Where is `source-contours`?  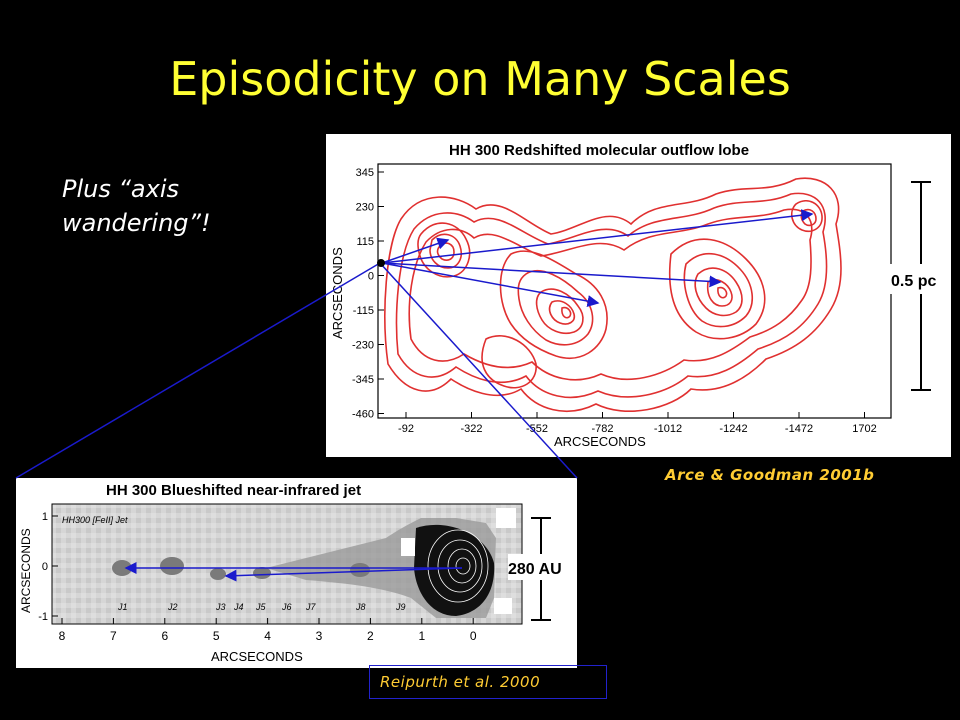
source-contours is located at coordinates (458, 566).